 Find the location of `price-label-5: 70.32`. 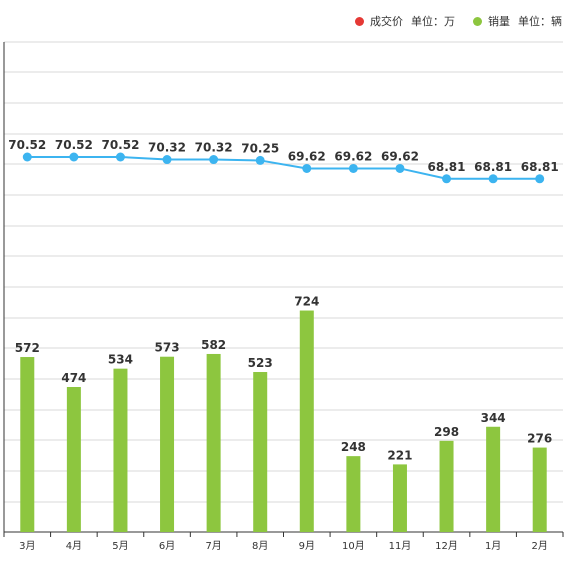

price-label-5: 70.32 is located at coordinates (214, 148).